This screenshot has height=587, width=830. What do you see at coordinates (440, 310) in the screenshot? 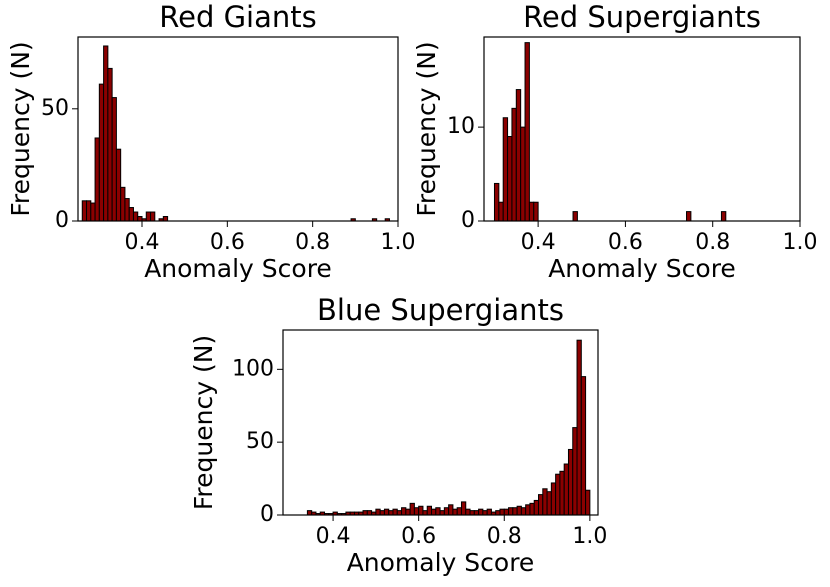
I see `chart-title: Blue Supergiants` at bounding box center [440, 310].